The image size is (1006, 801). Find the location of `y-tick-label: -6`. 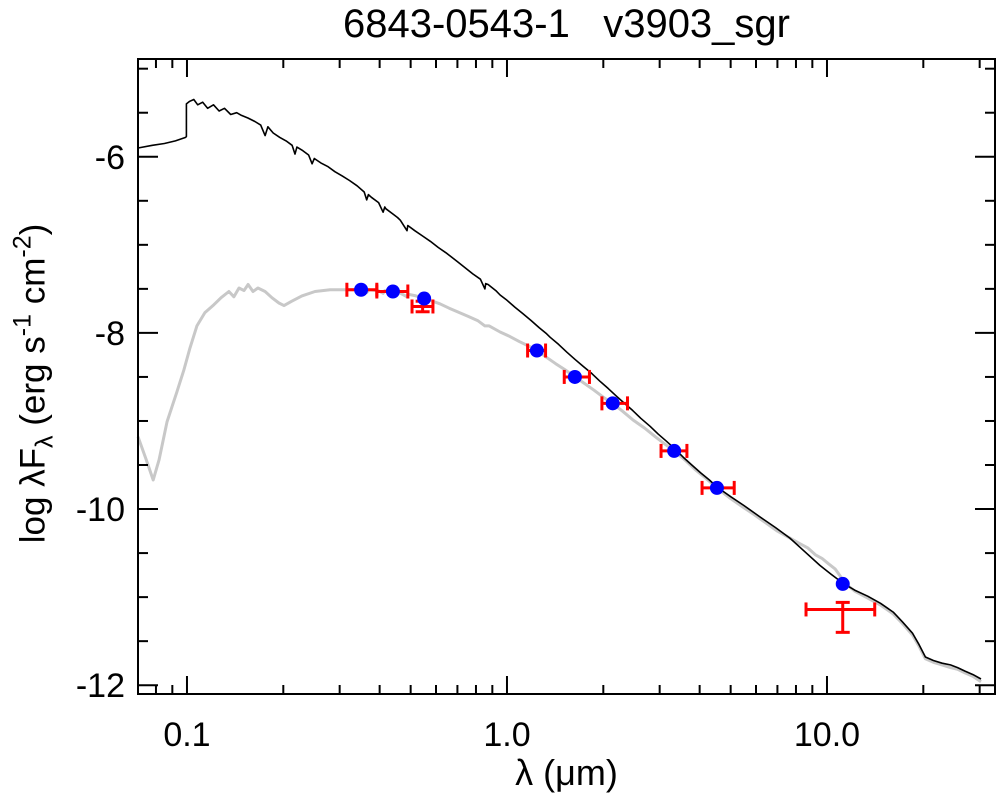

y-tick-label: -6 is located at coordinates (110, 158).